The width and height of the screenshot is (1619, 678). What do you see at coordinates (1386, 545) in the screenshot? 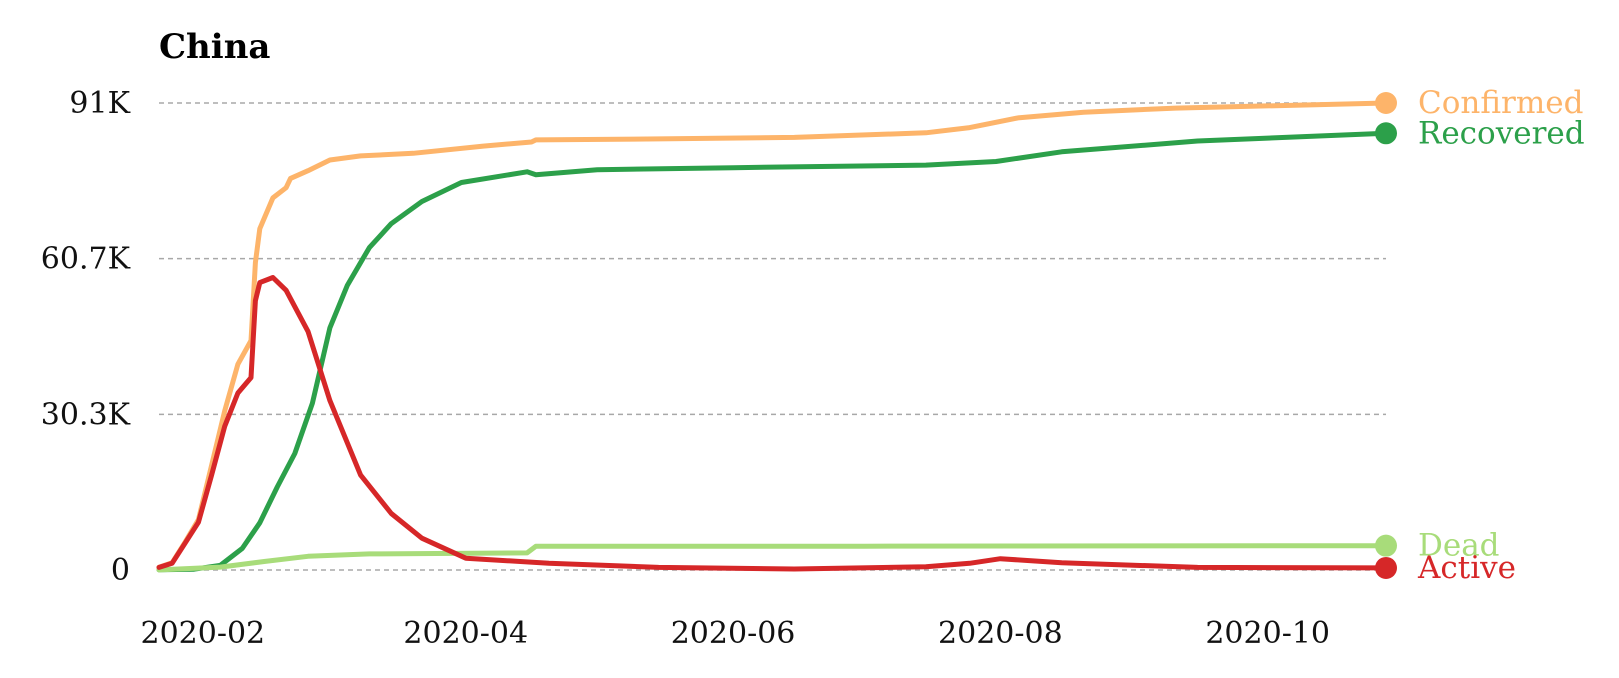
I see `end-marker-dead` at bounding box center [1386, 545].